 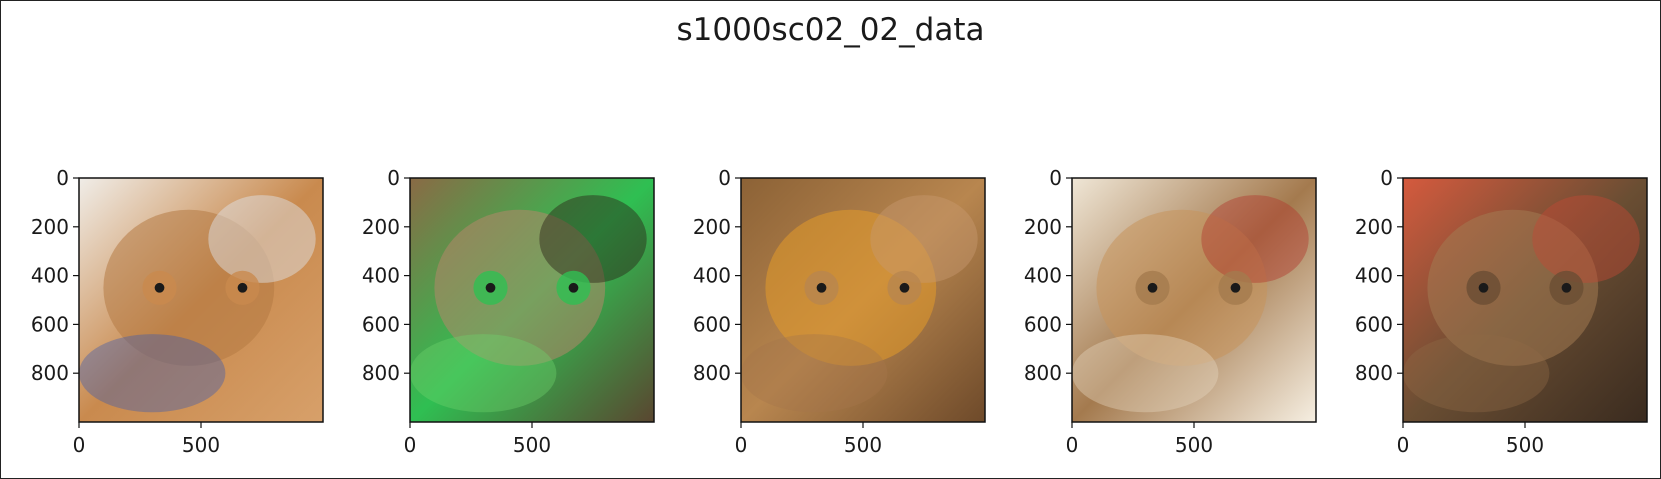 What do you see at coordinates (863, 300) in the screenshot?
I see `panel-3-image` at bounding box center [863, 300].